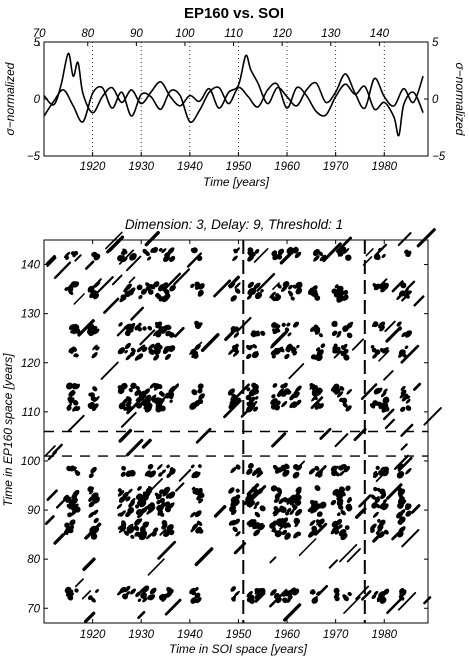 Image resolution: width=469 pixels, height=661 pixels. I want to click on timeseries-xtick-label: 1950, so click(239, 167).